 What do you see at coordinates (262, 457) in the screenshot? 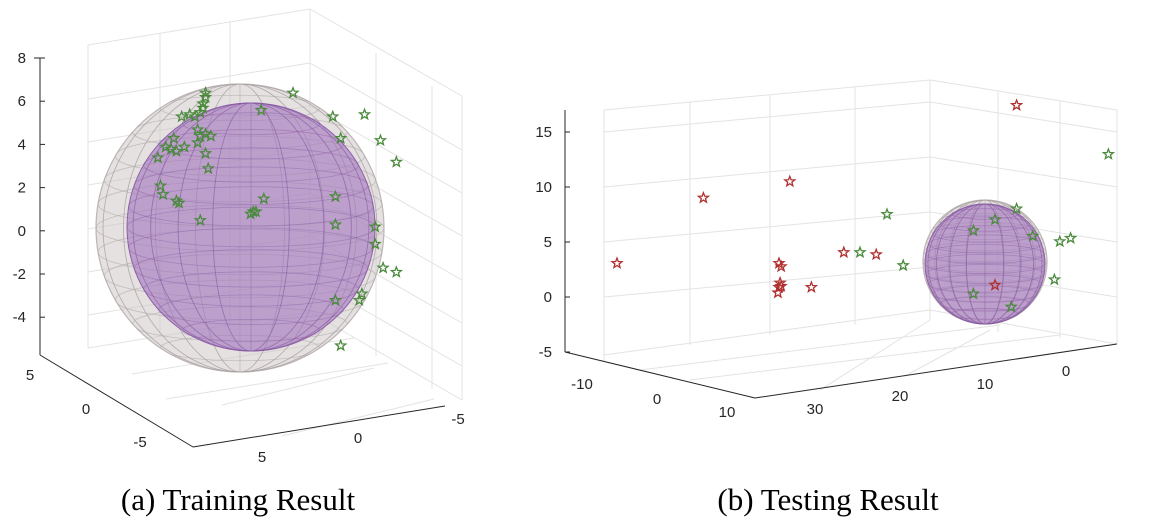
I see `training-y-tick-label: 5` at bounding box center [262, 457].